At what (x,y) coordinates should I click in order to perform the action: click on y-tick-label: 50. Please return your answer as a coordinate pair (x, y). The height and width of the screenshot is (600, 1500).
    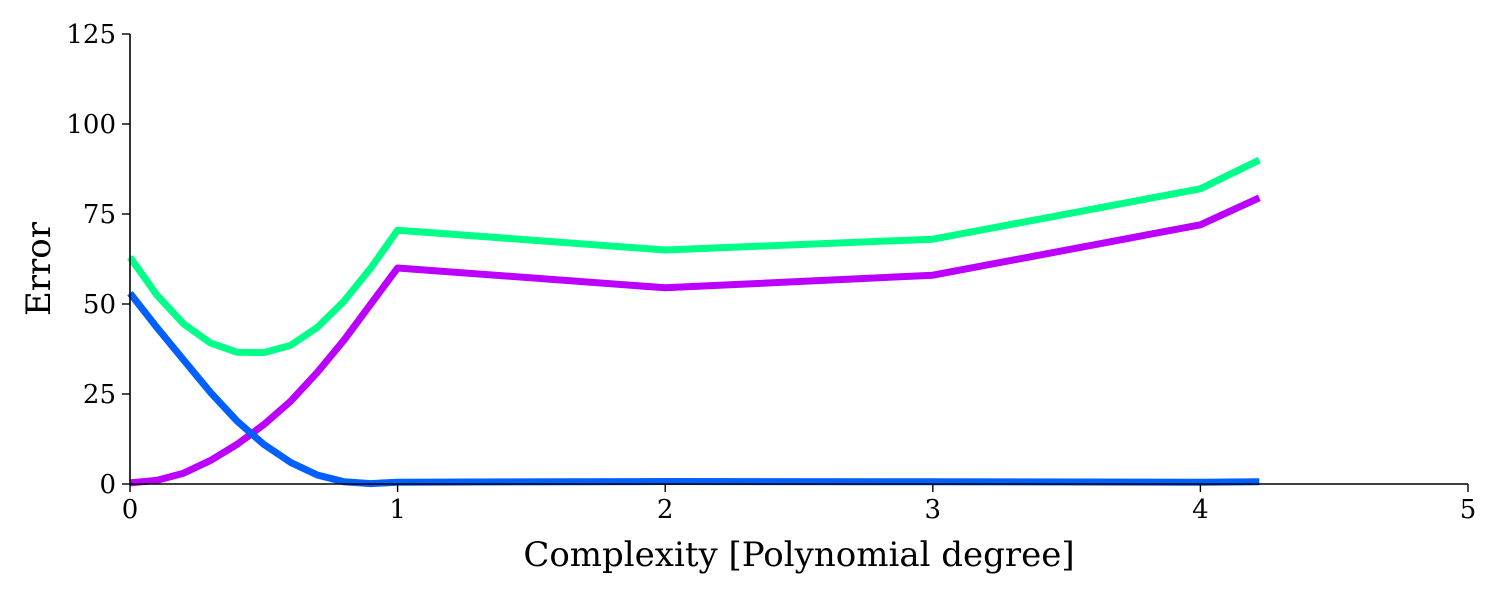
    Looking at the image, I should click on (99, 305).